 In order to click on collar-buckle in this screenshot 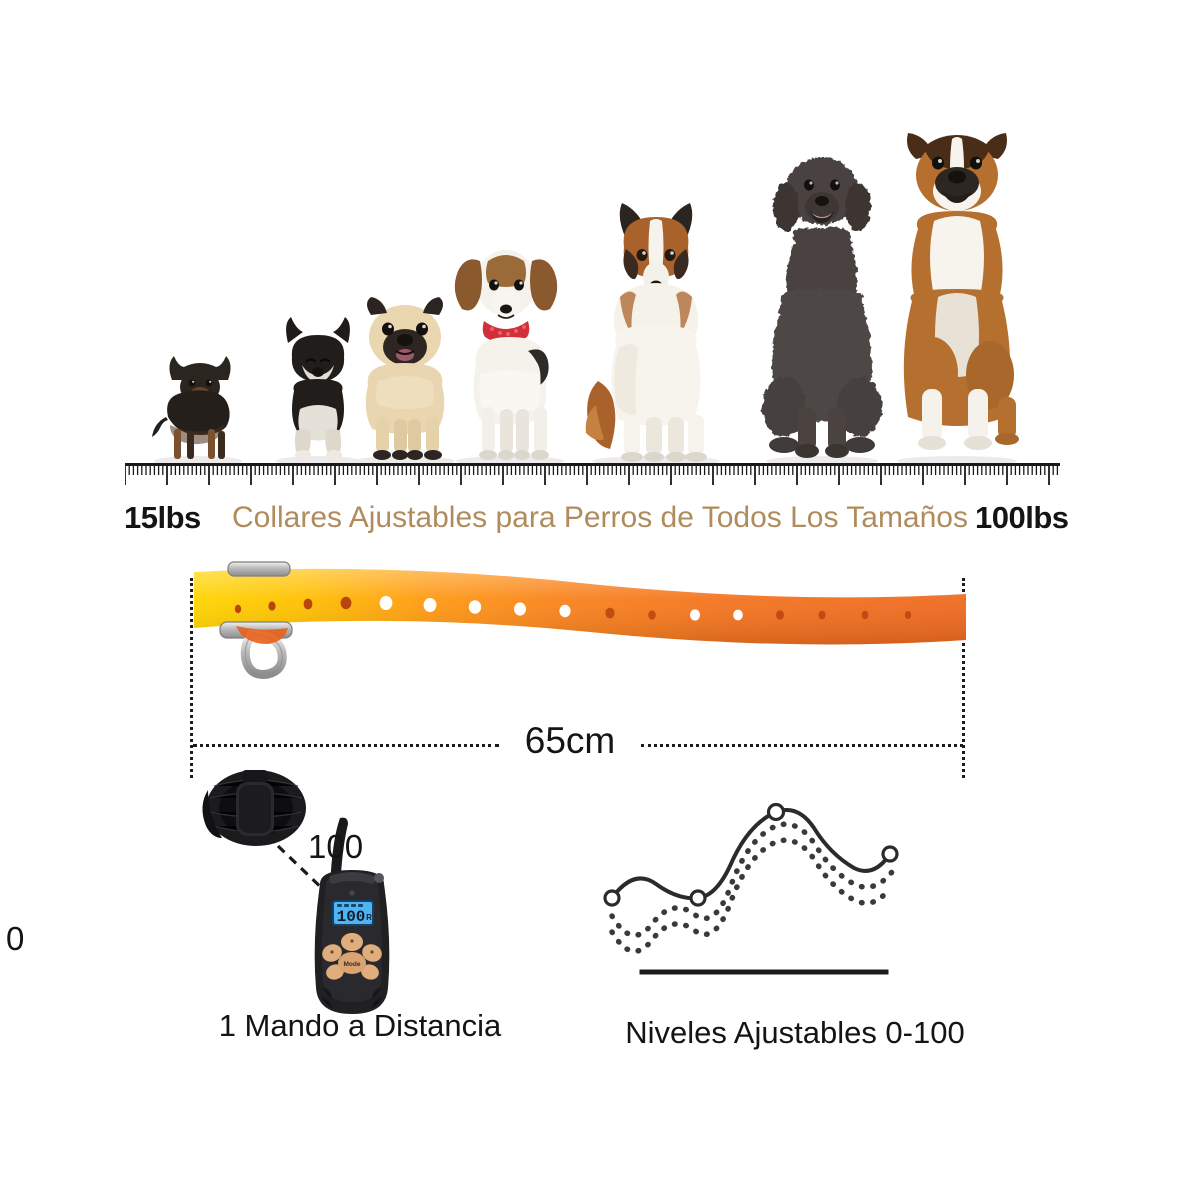, I will do `click(256, 620)`.